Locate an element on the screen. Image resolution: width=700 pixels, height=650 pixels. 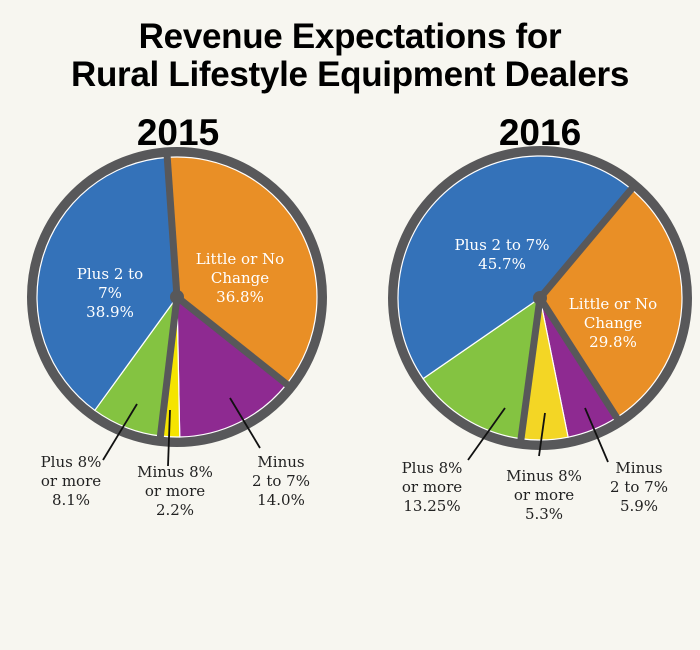
slice-label-line: 2.2% is located at coordinates (175, 510).